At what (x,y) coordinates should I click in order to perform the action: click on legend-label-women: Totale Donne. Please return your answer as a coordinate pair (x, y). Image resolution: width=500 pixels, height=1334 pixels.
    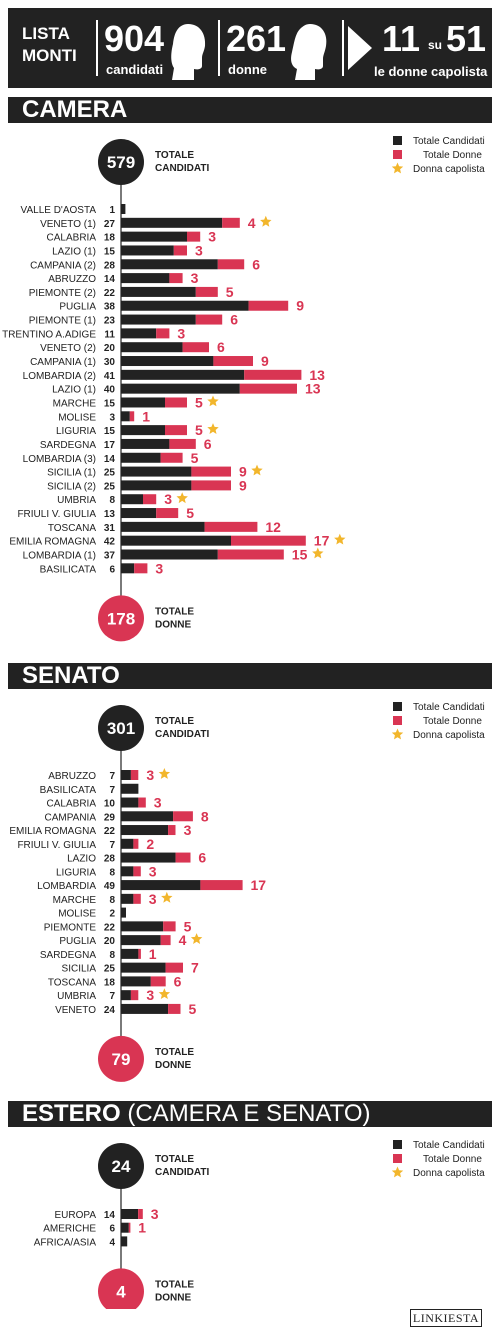
    Looking at the image, I should click on (452, 155).